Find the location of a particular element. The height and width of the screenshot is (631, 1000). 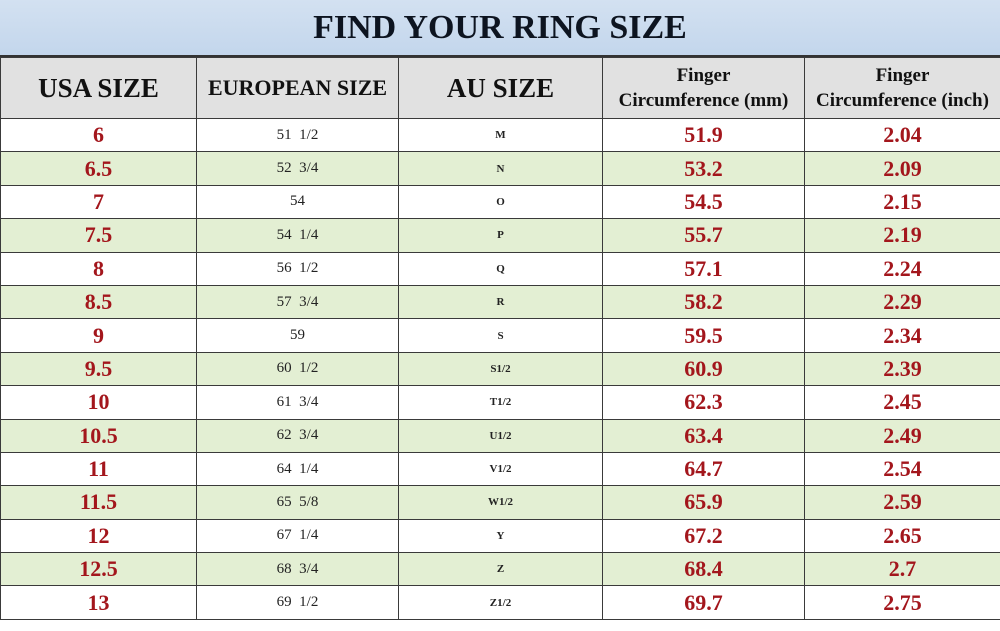

european-size-cell: 68 3/4 is located at coordinates (297, 569).